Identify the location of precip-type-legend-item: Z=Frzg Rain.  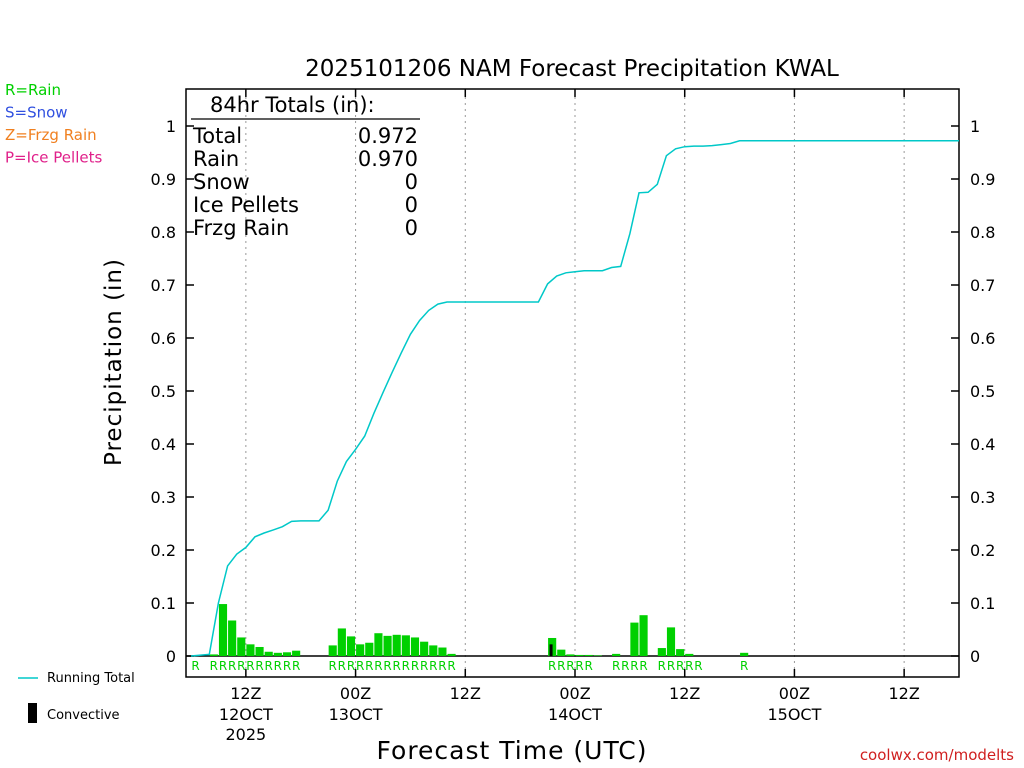
(51, 135).